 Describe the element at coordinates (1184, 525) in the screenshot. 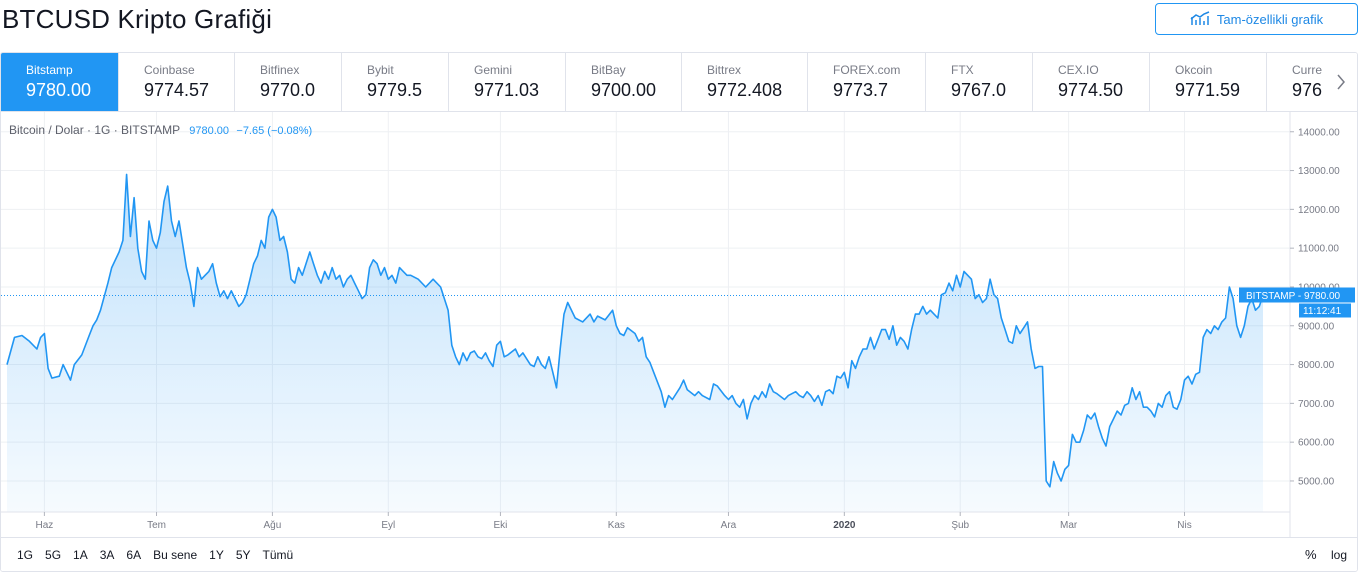

I see `x-tick-label: Nis` at that location.